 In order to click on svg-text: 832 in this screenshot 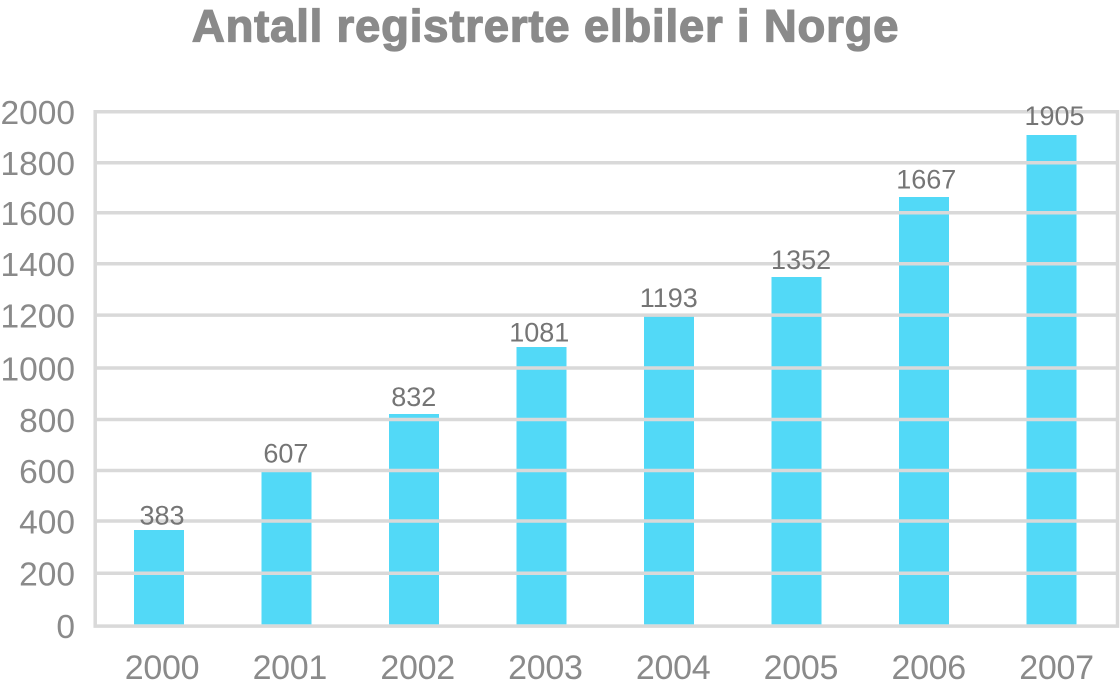, I will do `click(413, 397)`.